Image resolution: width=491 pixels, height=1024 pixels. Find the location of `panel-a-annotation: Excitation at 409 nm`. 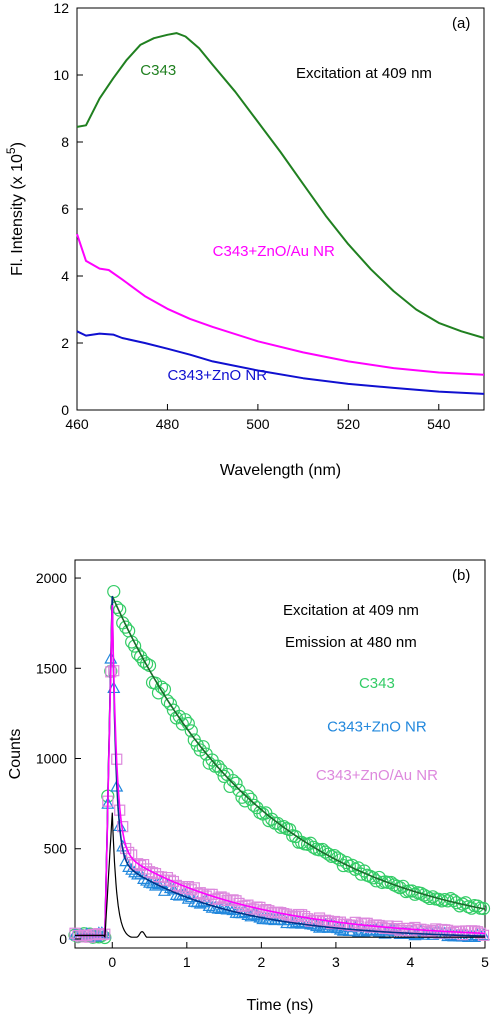

panel-a-annotation: Excitation at 409 nm is located at coordinates (364, 73).